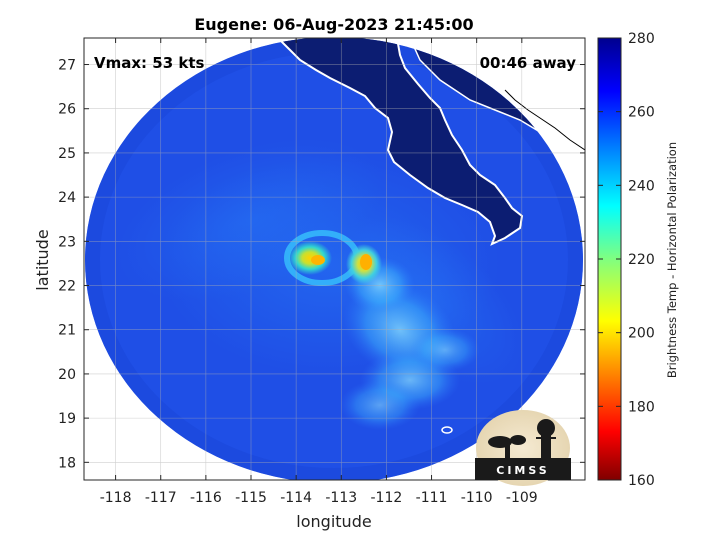 The width and height of the screenshot is (720, 540). I want to click on y-tick-label: 25, so click(67, 154).